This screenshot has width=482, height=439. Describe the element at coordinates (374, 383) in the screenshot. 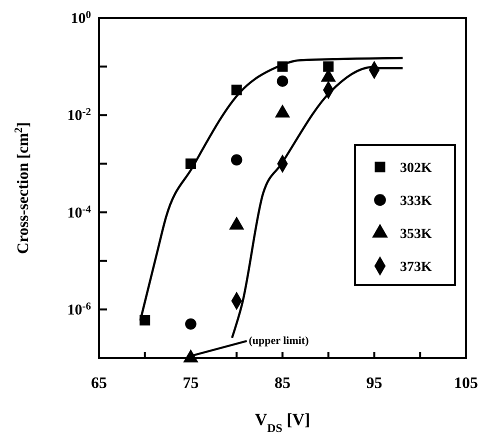

I see `x-tick-label: 95` at that location.